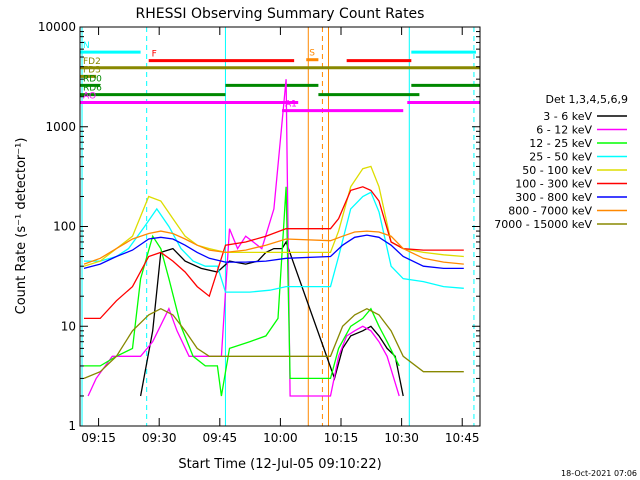 The width and height of the screenshot is (640, 480). Describe the element at coordinates (341, 438) in the screenshot. I see `x-tick-label-4: 10:15` at that location.